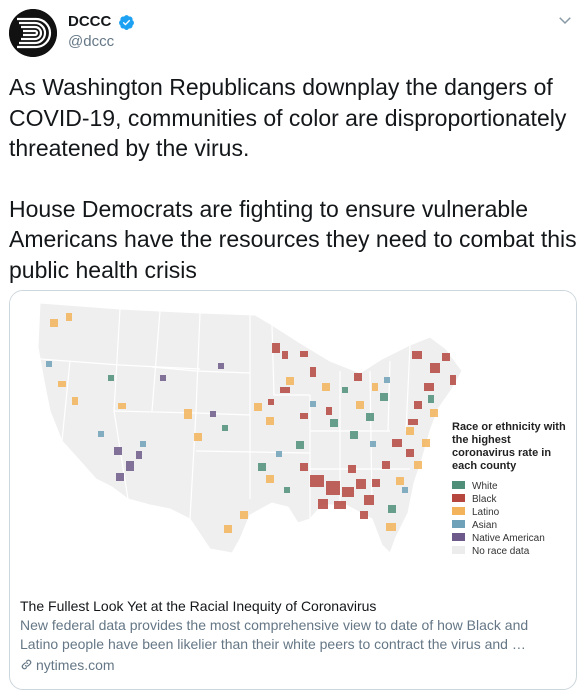 The height and width of the screenshot is (697, 583). I want to click on legend-item-asian: Asian, so click(512, 525).